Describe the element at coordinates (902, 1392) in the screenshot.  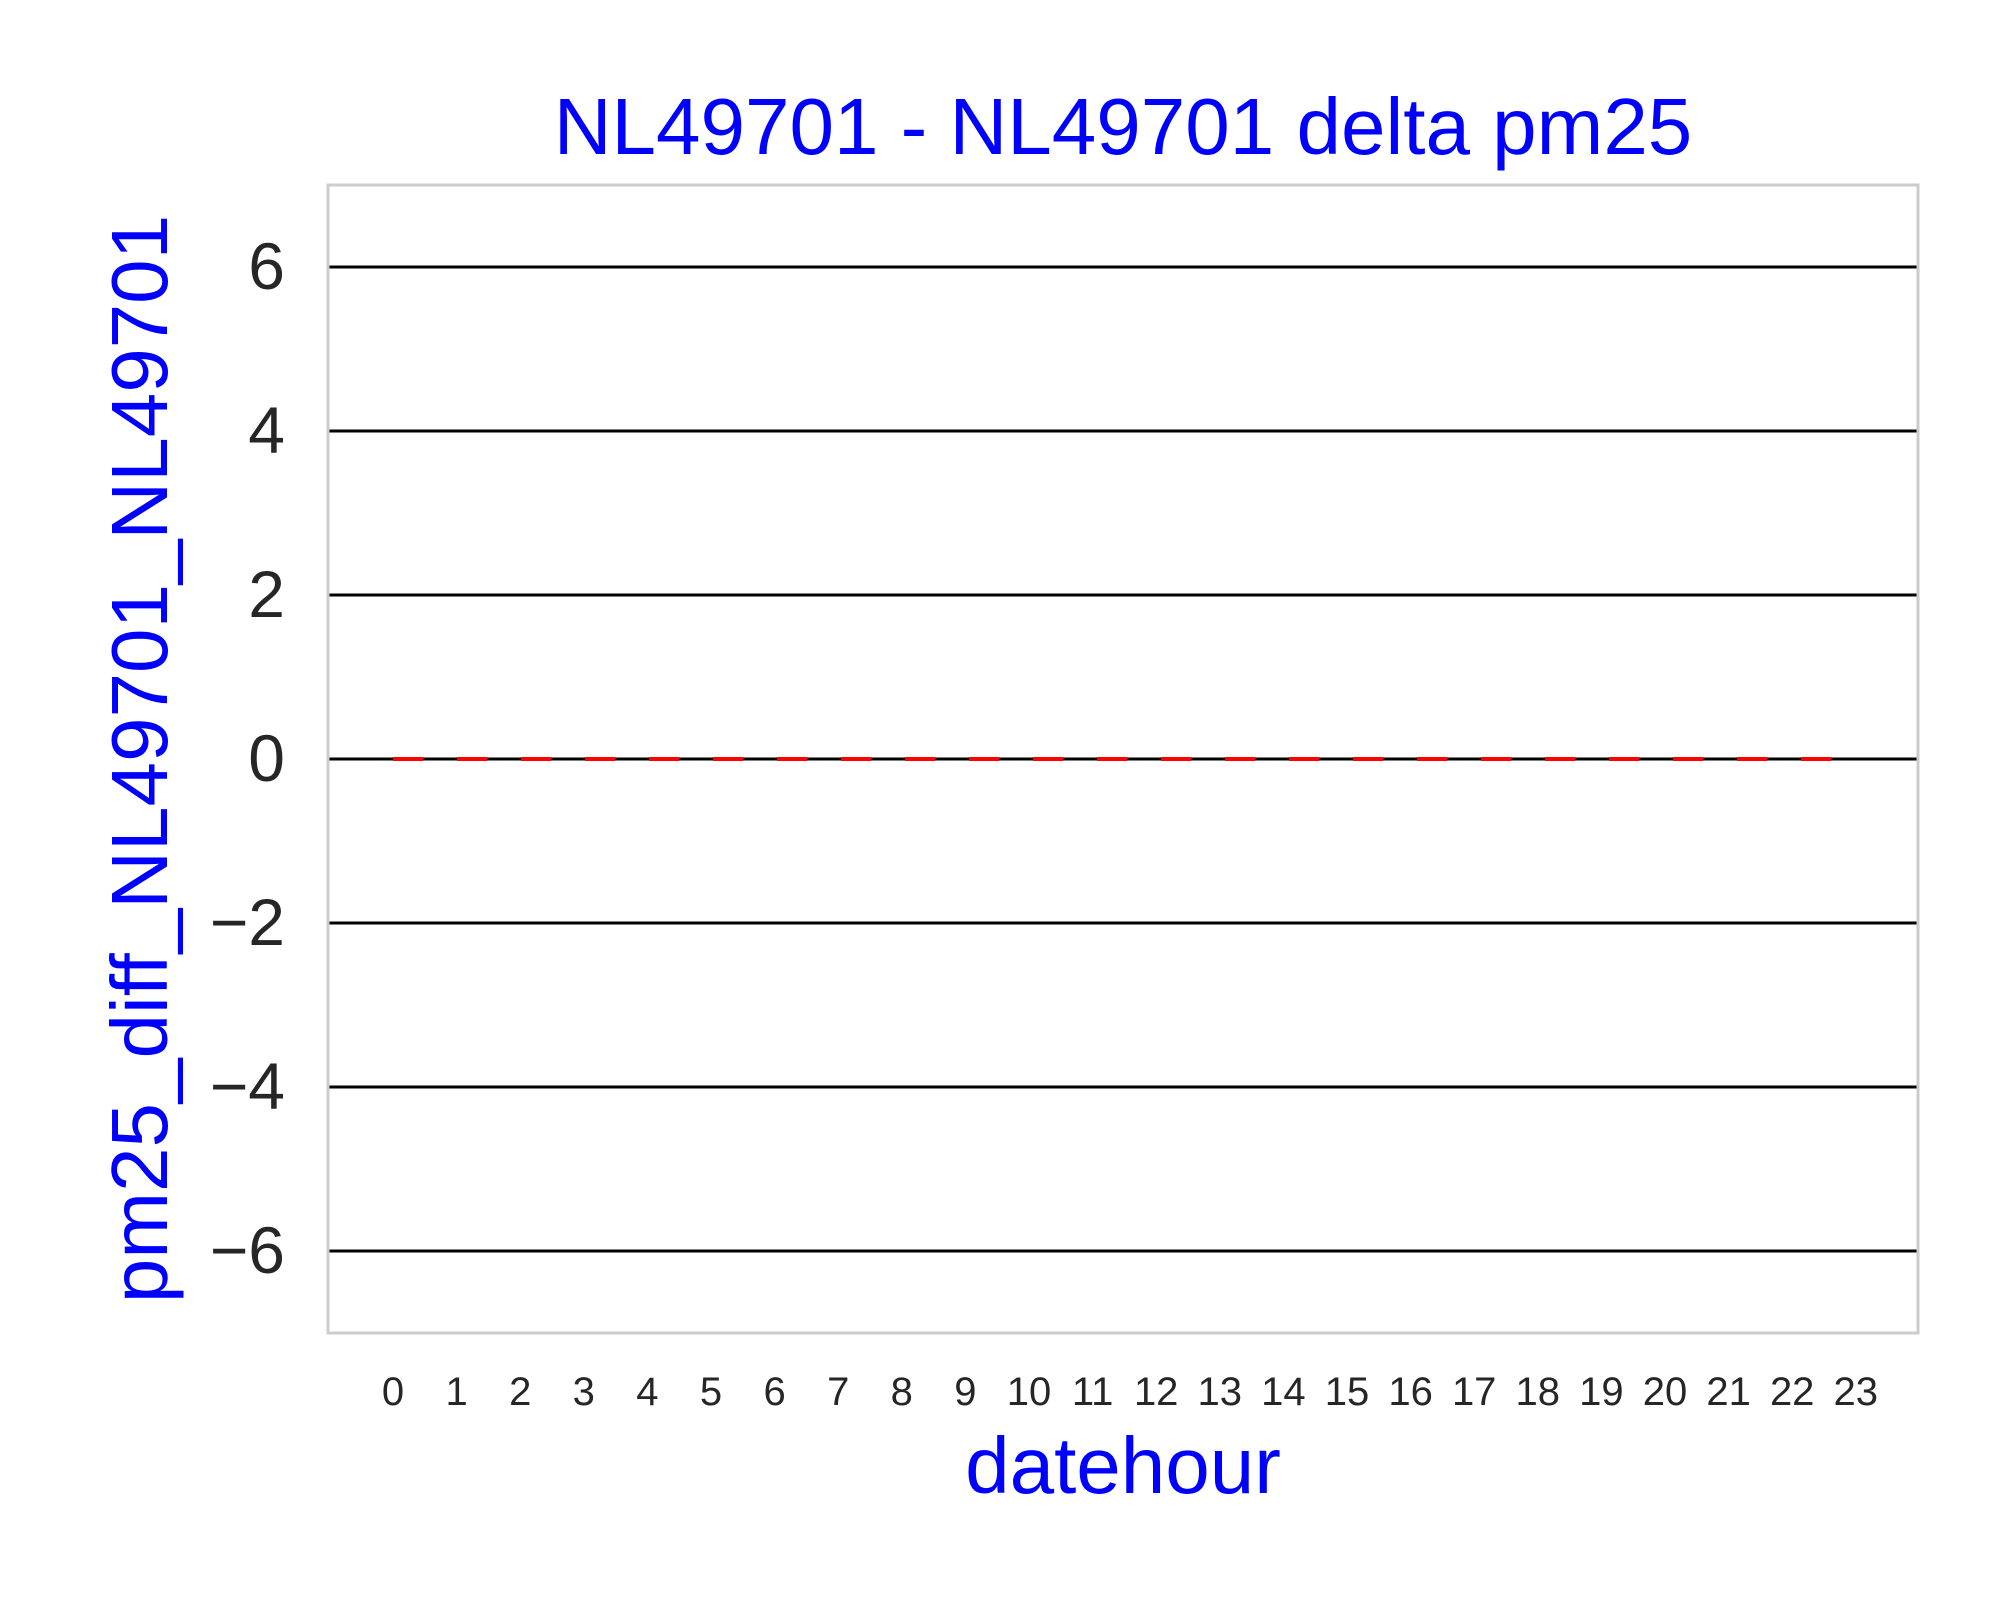
I see `x-tick-label: 8` at that location.